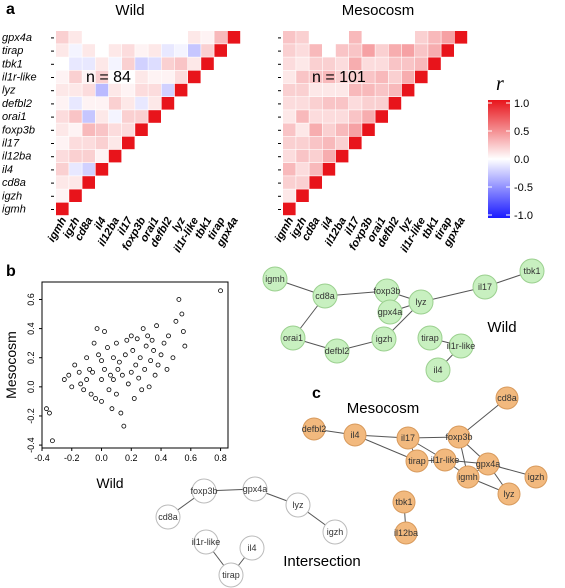 The height and width of the screenshot is (588, 565). What do you see at coordinates (316, 393) in the screenshot?
I see `panel-label-c: c` at bounding box center [316, 393].